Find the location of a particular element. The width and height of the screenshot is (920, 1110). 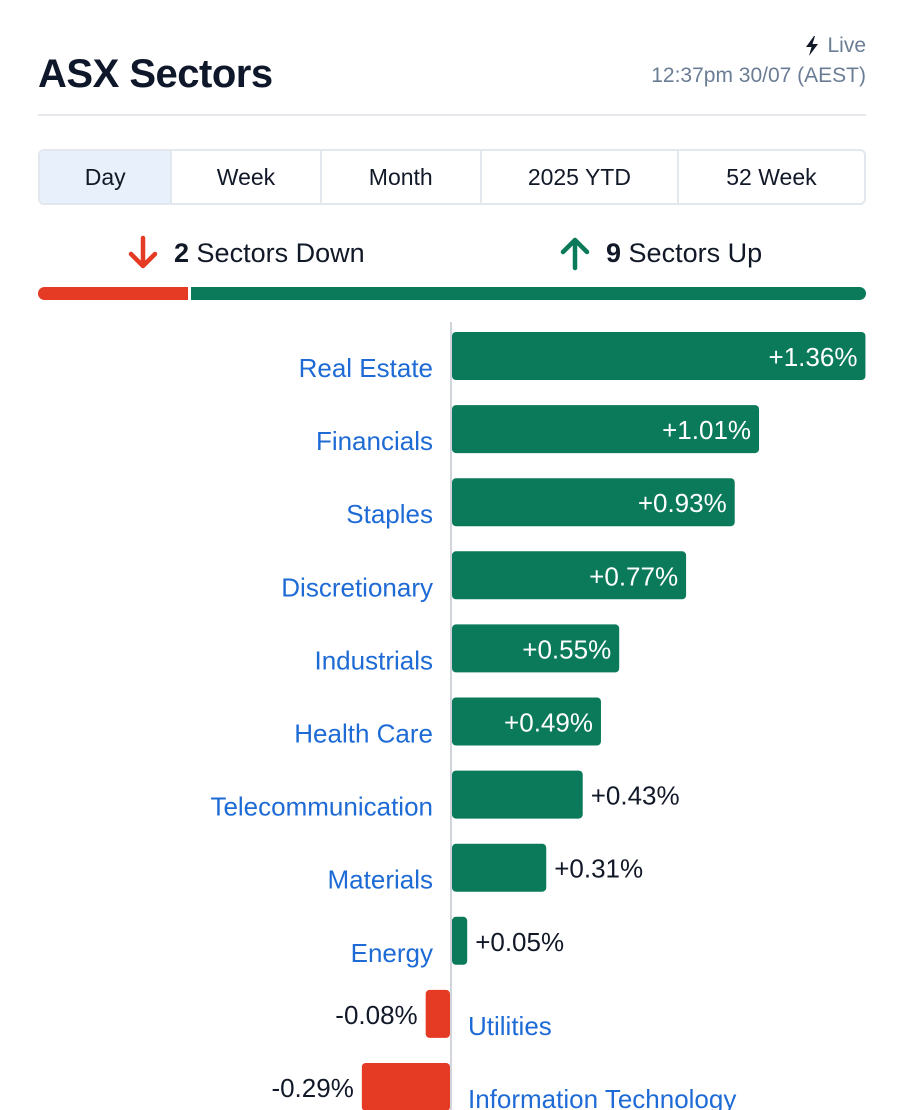

sector-row: Industrials +0.55% is located at coordinates (467, 649).